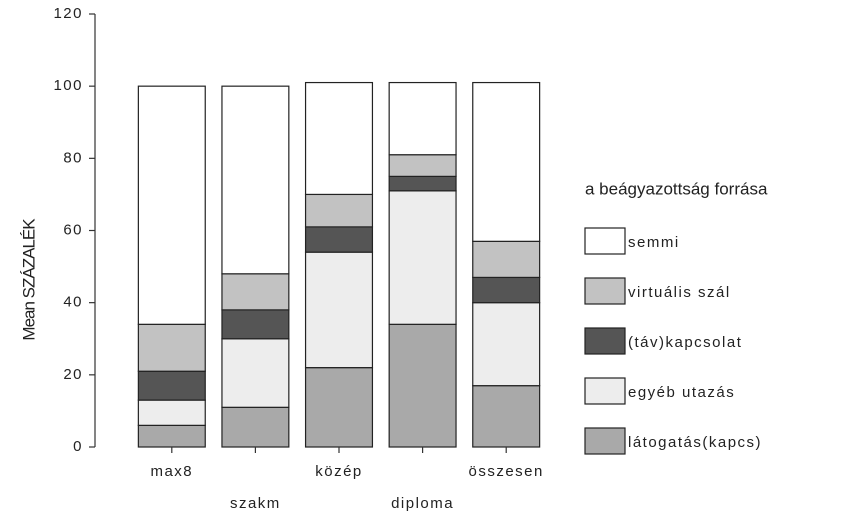 This screenshot has width=844, height=514. I want to click on legend-label: (táv)kapcsolat, so click(685, 342).